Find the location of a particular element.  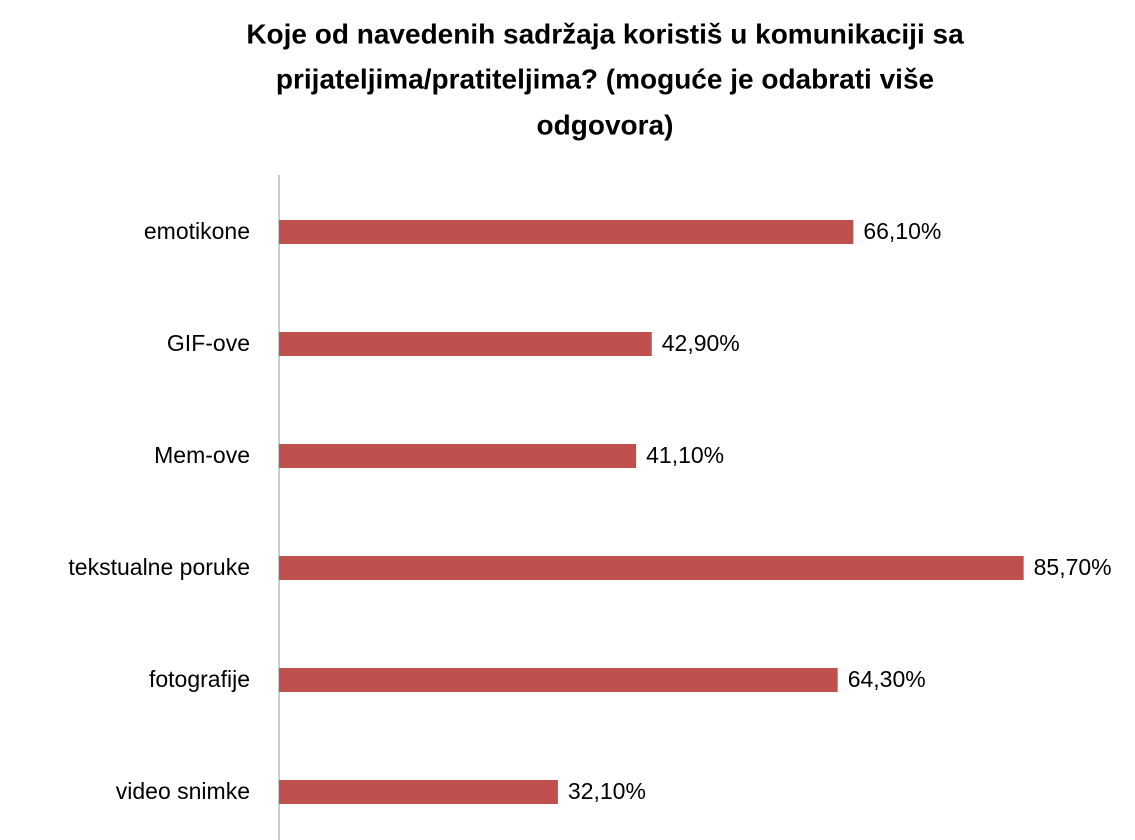

value-label: 32,10% is located at coordinates (607, 791).